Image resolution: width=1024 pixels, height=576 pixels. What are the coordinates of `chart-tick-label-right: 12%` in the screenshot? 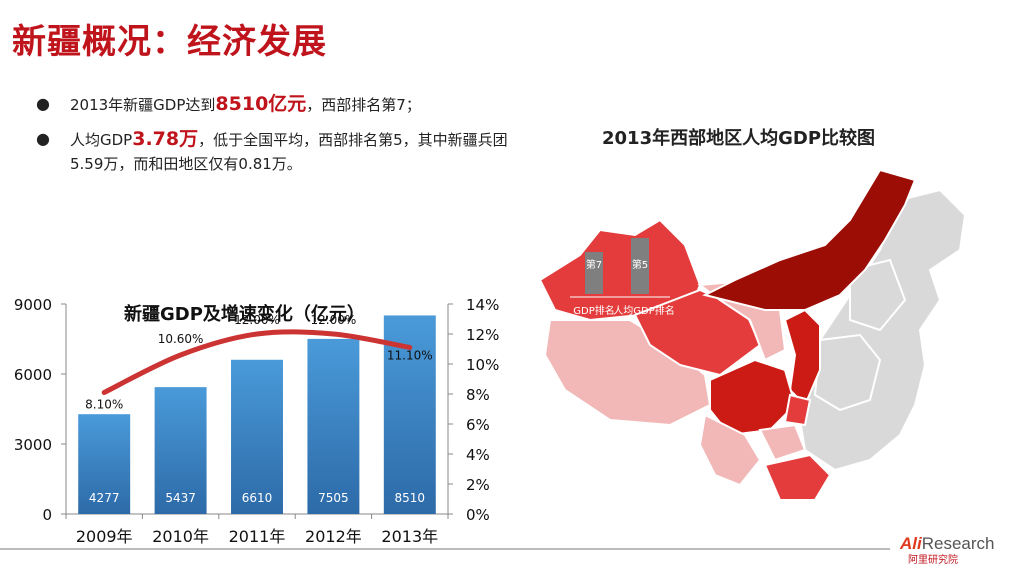 It's located at (482, 335).